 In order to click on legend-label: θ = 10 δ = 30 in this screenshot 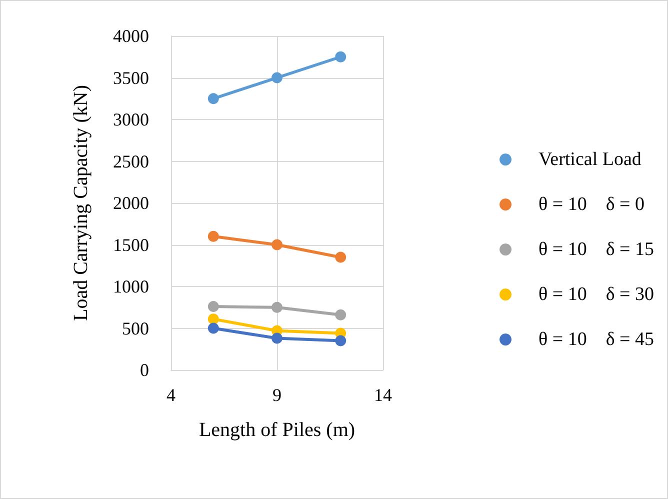, I will do `click(596, 294)`.